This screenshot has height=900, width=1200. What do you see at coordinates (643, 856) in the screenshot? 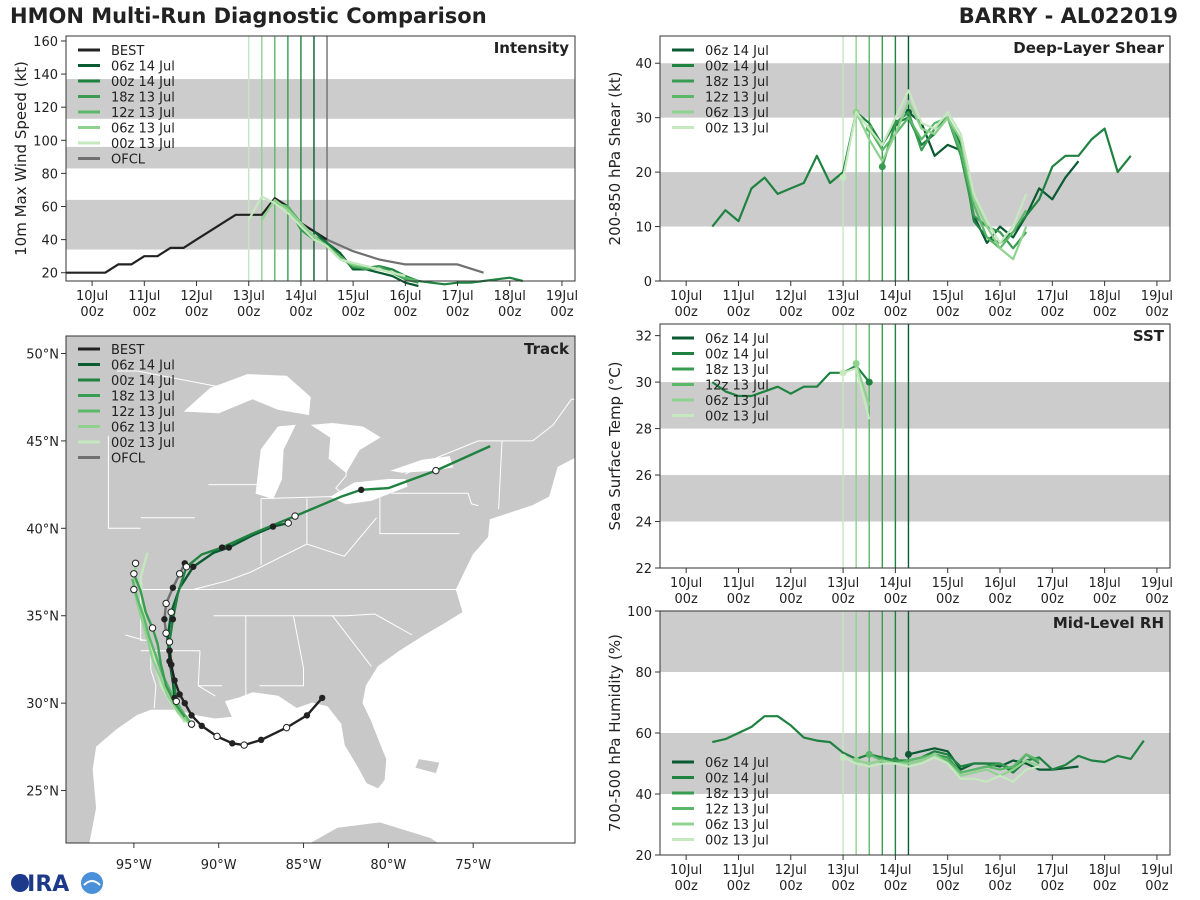
I see `rh-ytick-label: 20` at bounding box center [643, 856].